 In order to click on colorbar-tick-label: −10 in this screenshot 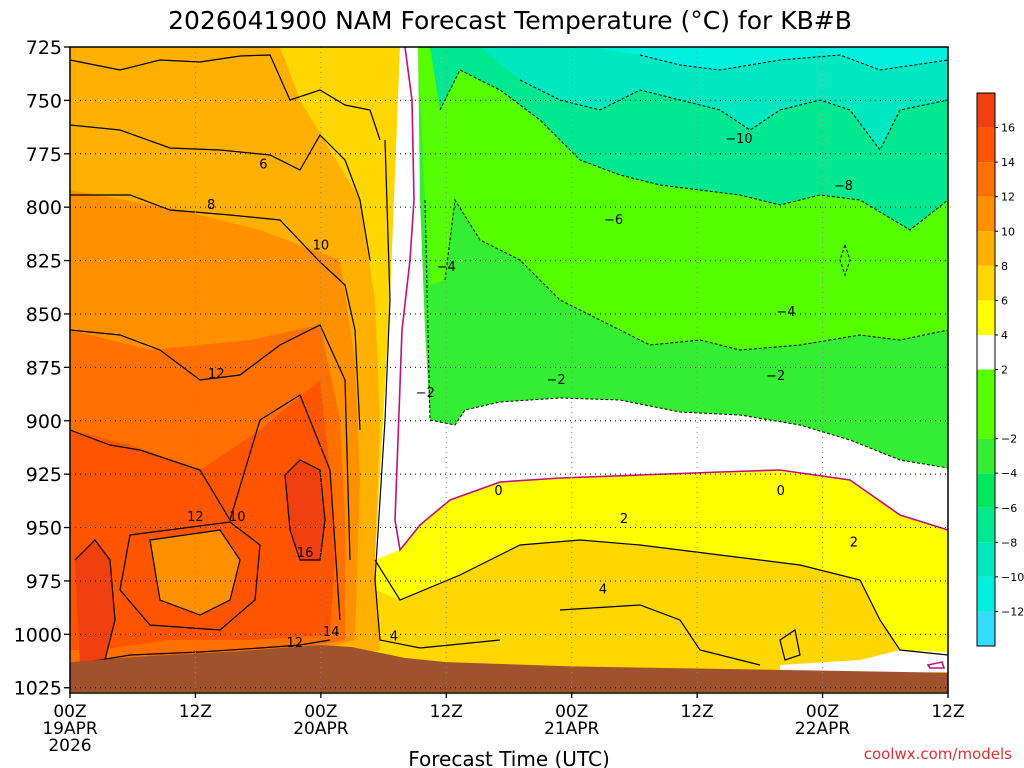, I will do `click(1012, 577)`.